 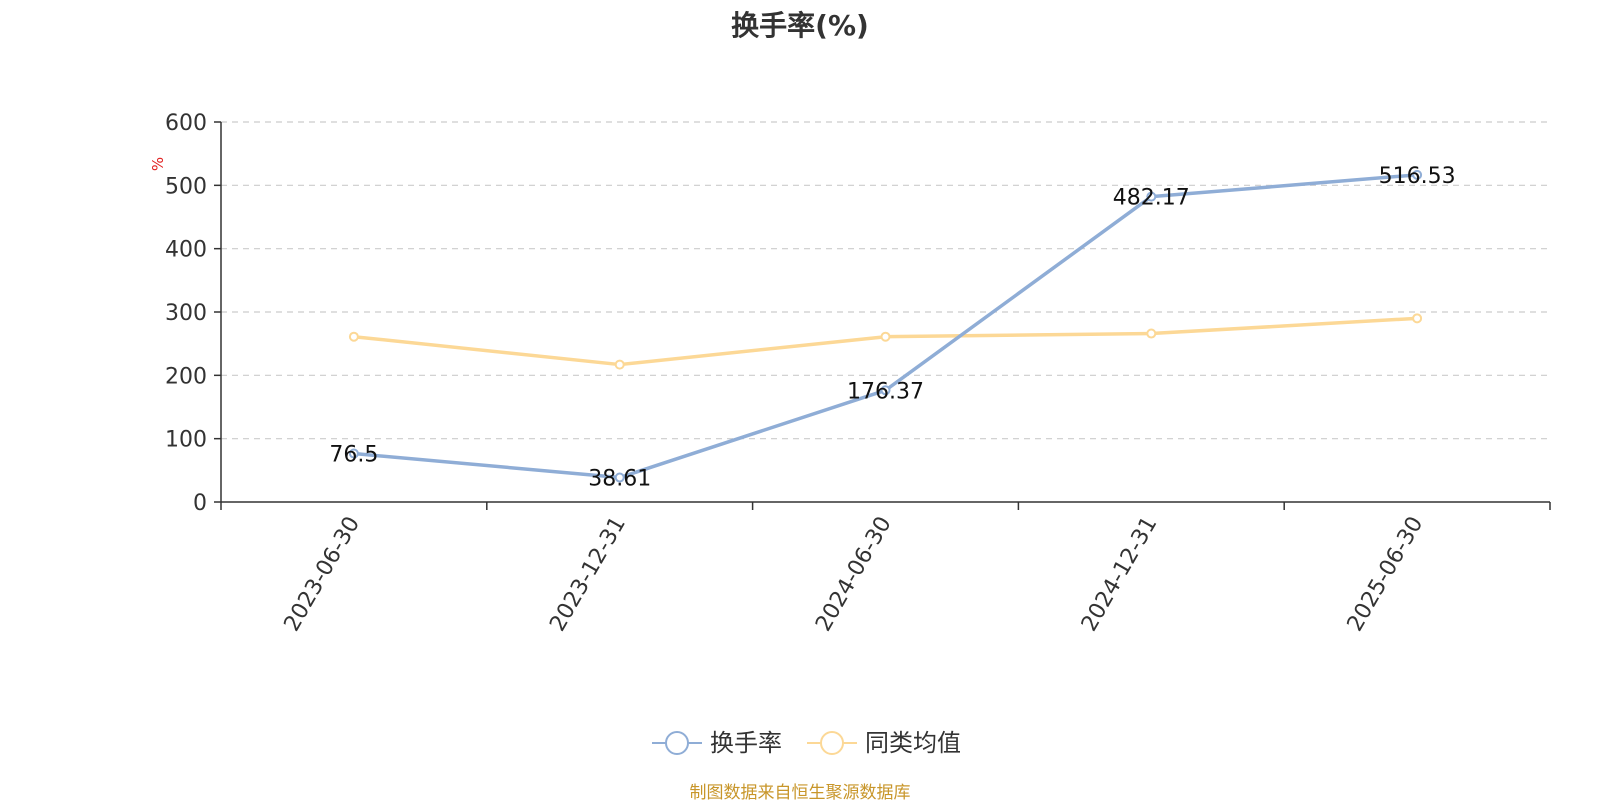 I want to click on legend-label: 换手率, so click(x=746, y=743).